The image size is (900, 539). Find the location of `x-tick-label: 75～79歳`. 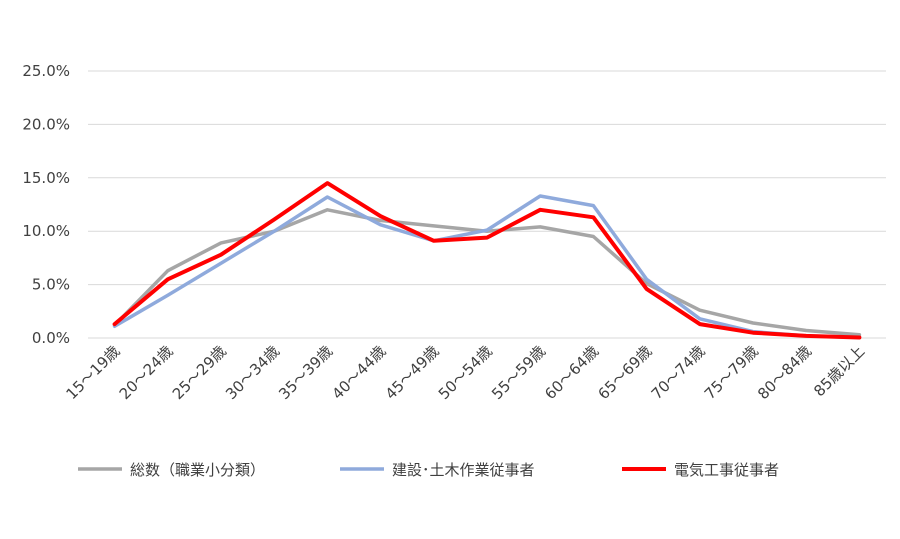

x-tick-label: 75～79歳 is located at coordinates (731, 372).